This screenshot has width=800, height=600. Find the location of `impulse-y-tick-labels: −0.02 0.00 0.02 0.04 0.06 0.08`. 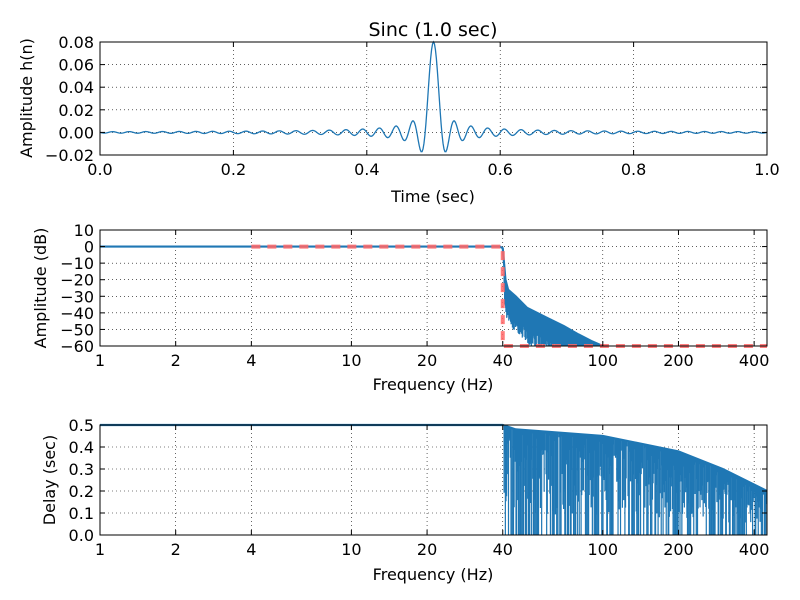

impulse-y-tick-labels: −0.02 0.00 0.02 0.04 0.06 0.08 is located at coordinates (69, 99).